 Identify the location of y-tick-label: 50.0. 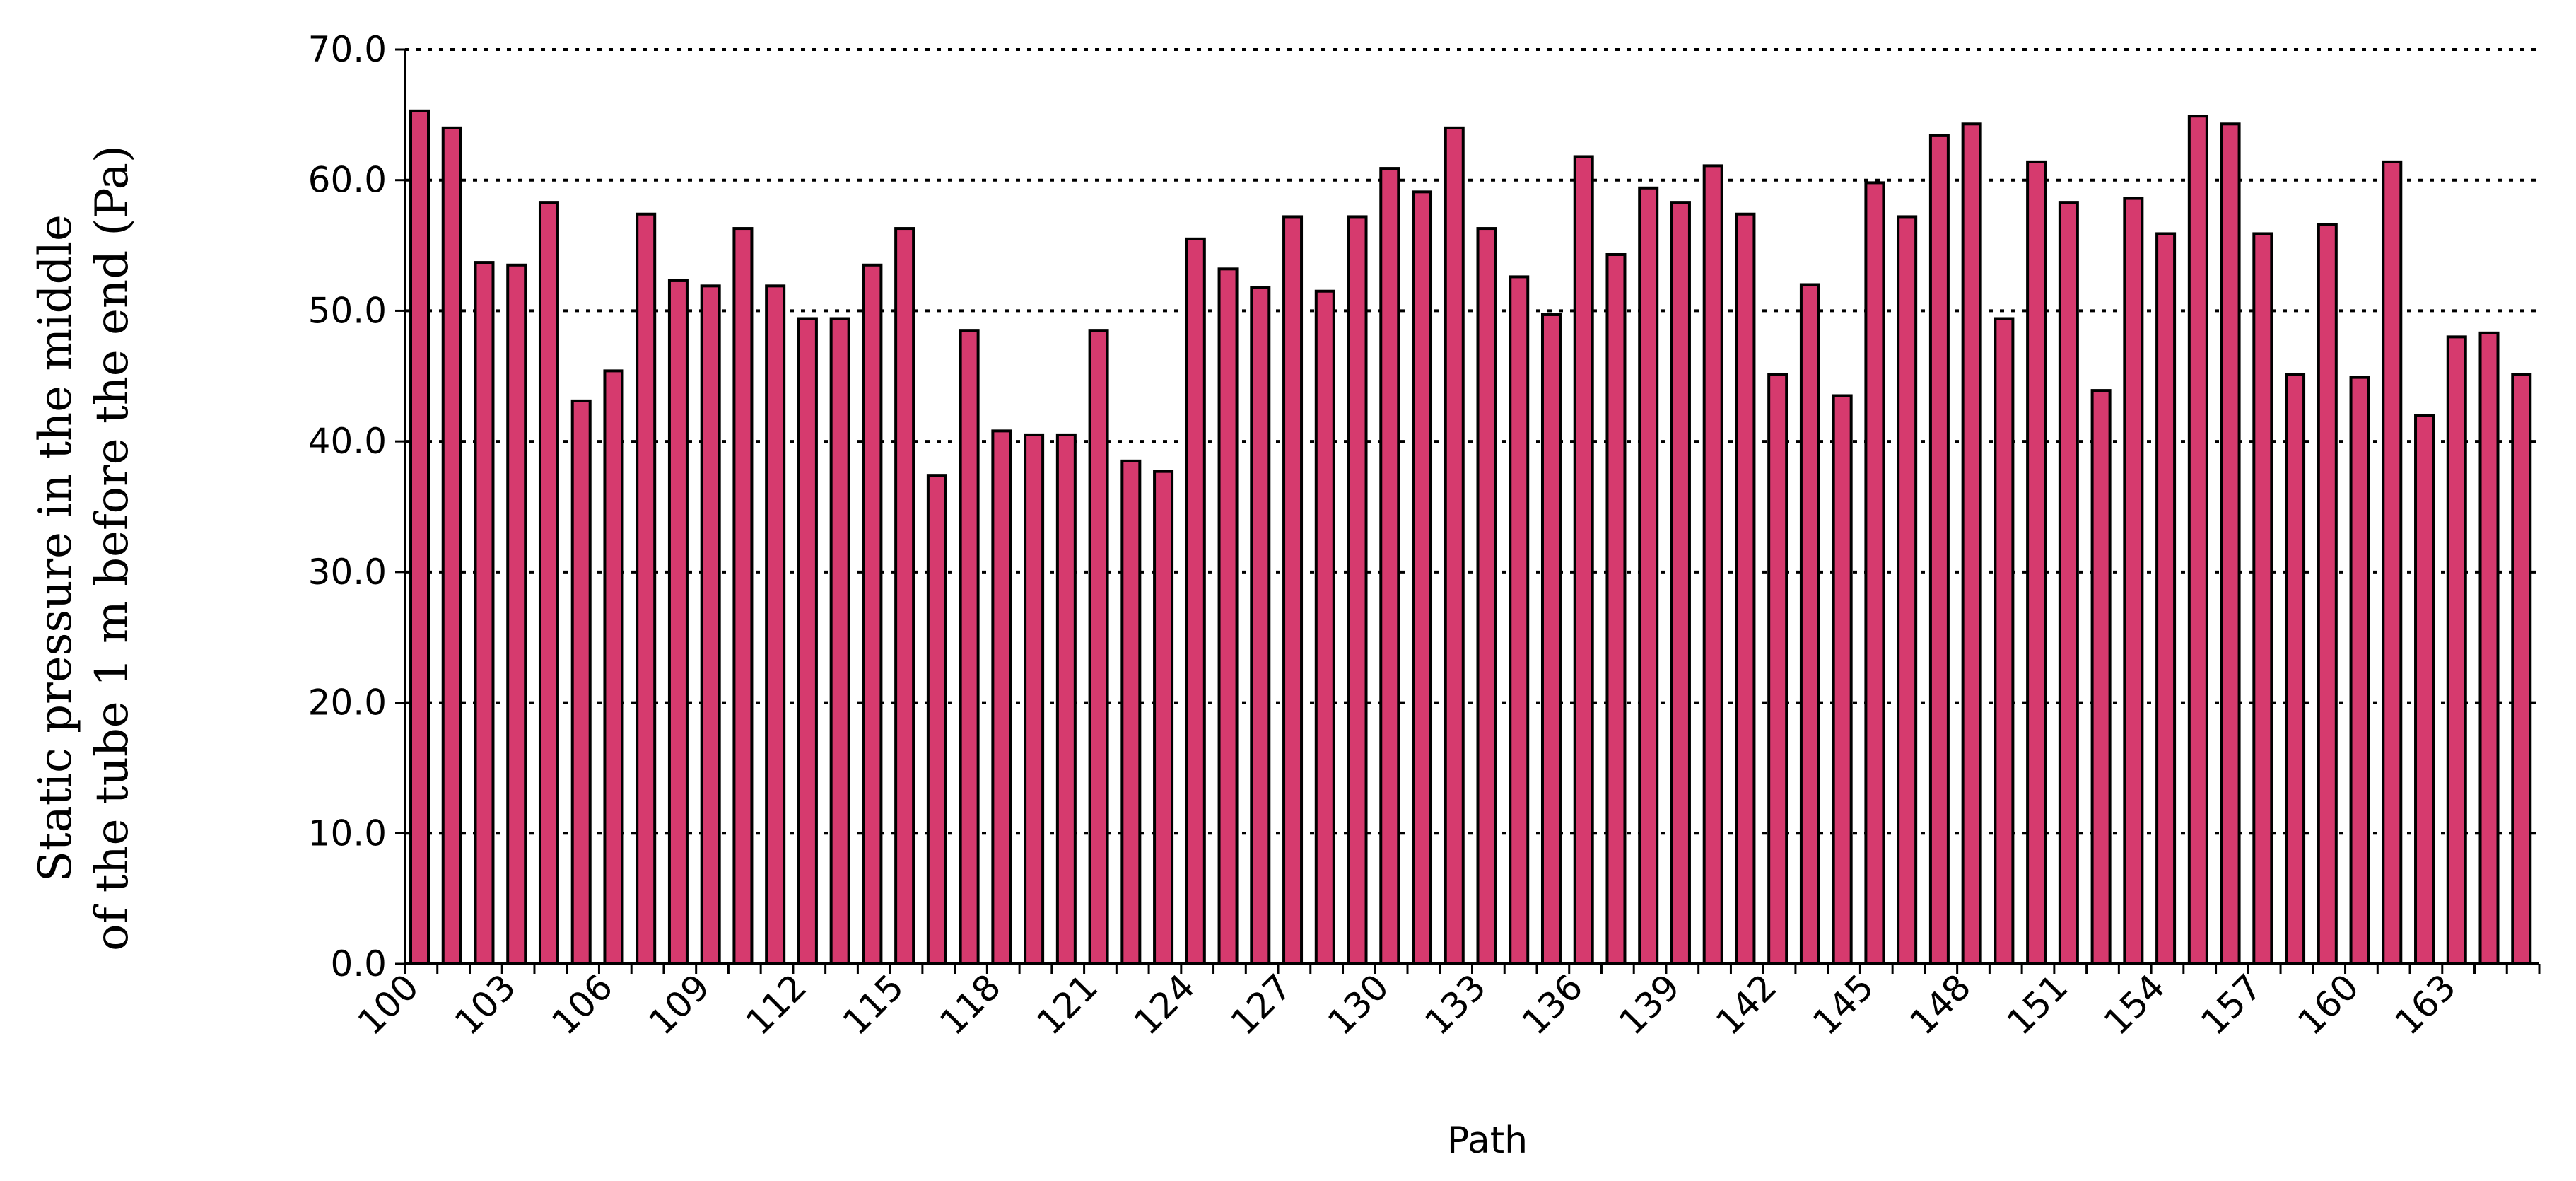
(347, 310).